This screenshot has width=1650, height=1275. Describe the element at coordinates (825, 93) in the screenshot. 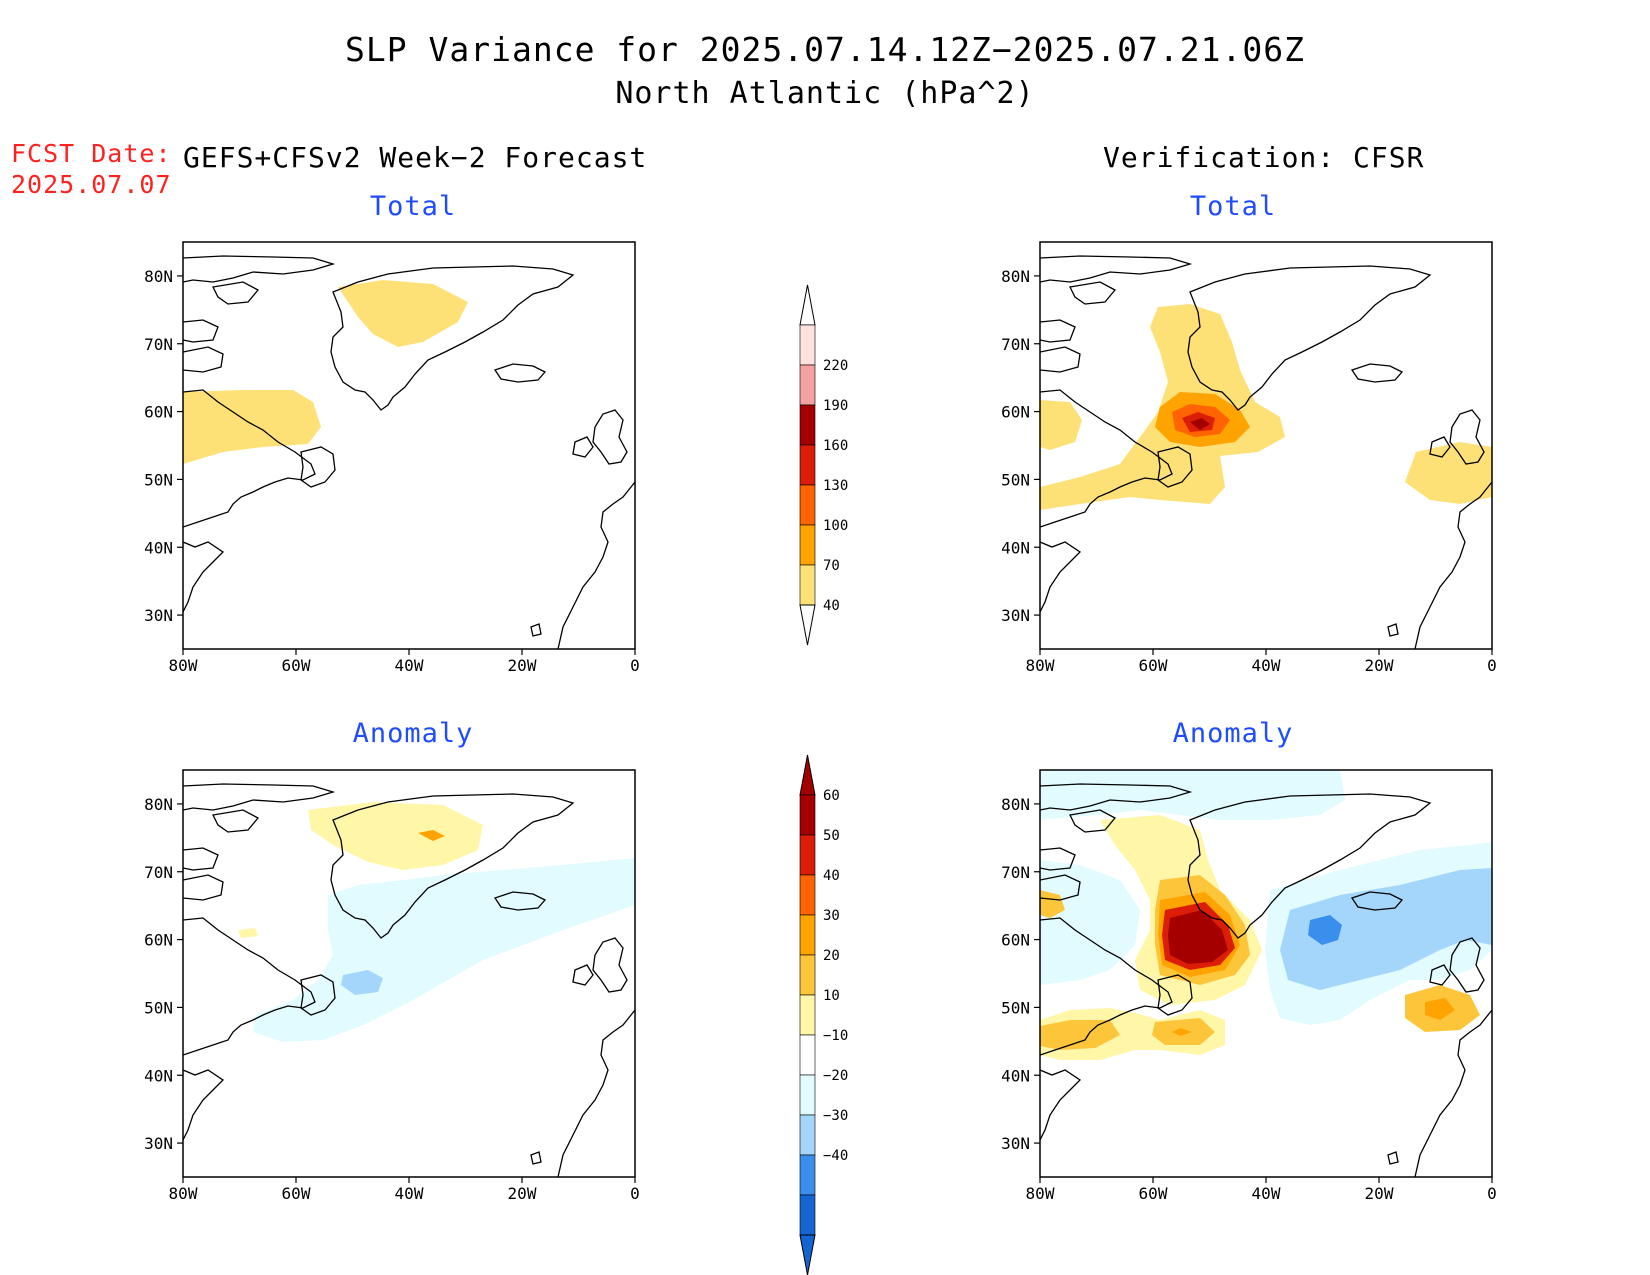

I see `figure-subtitle: North Atlantic (hPa^2)` at that location.